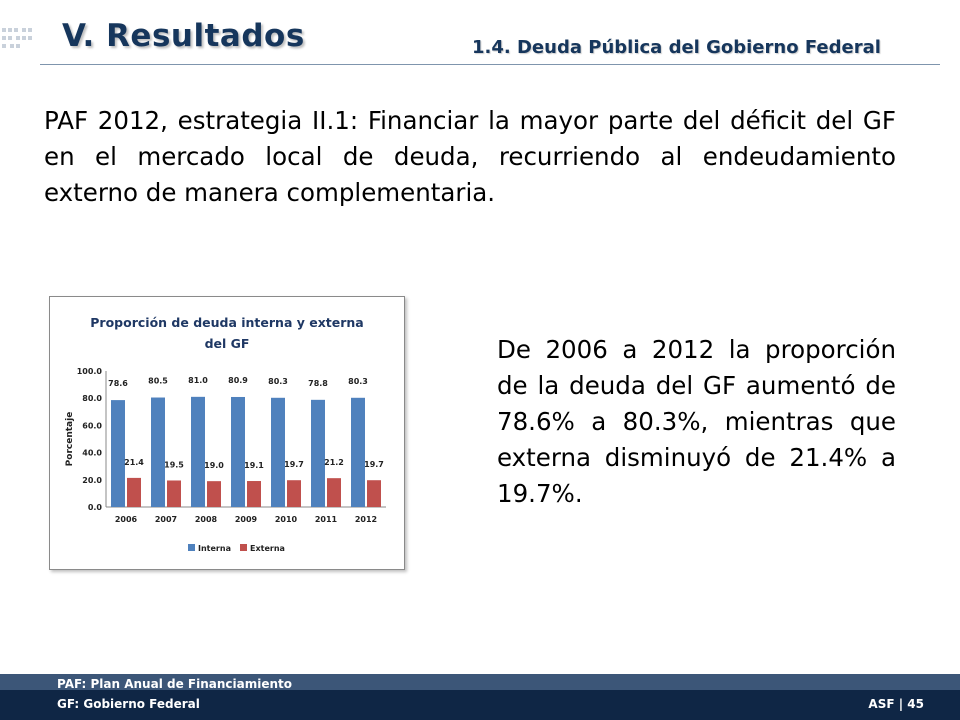 The width and height of the screenshot is (960, 720). Describe the element at coordinates (676, 47) in the screenshot. I see `section-subtitle: 1.4. Deuda Pública del Gobierno Federal` at that location.